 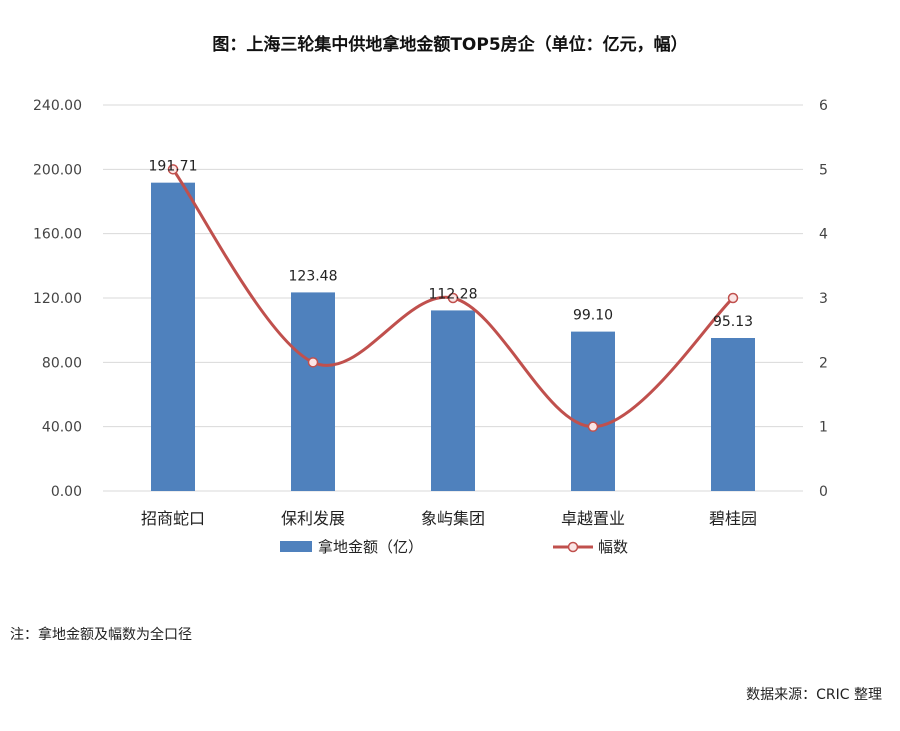 I want to click on legend-swatch-bar, so click(x=296, y=546).